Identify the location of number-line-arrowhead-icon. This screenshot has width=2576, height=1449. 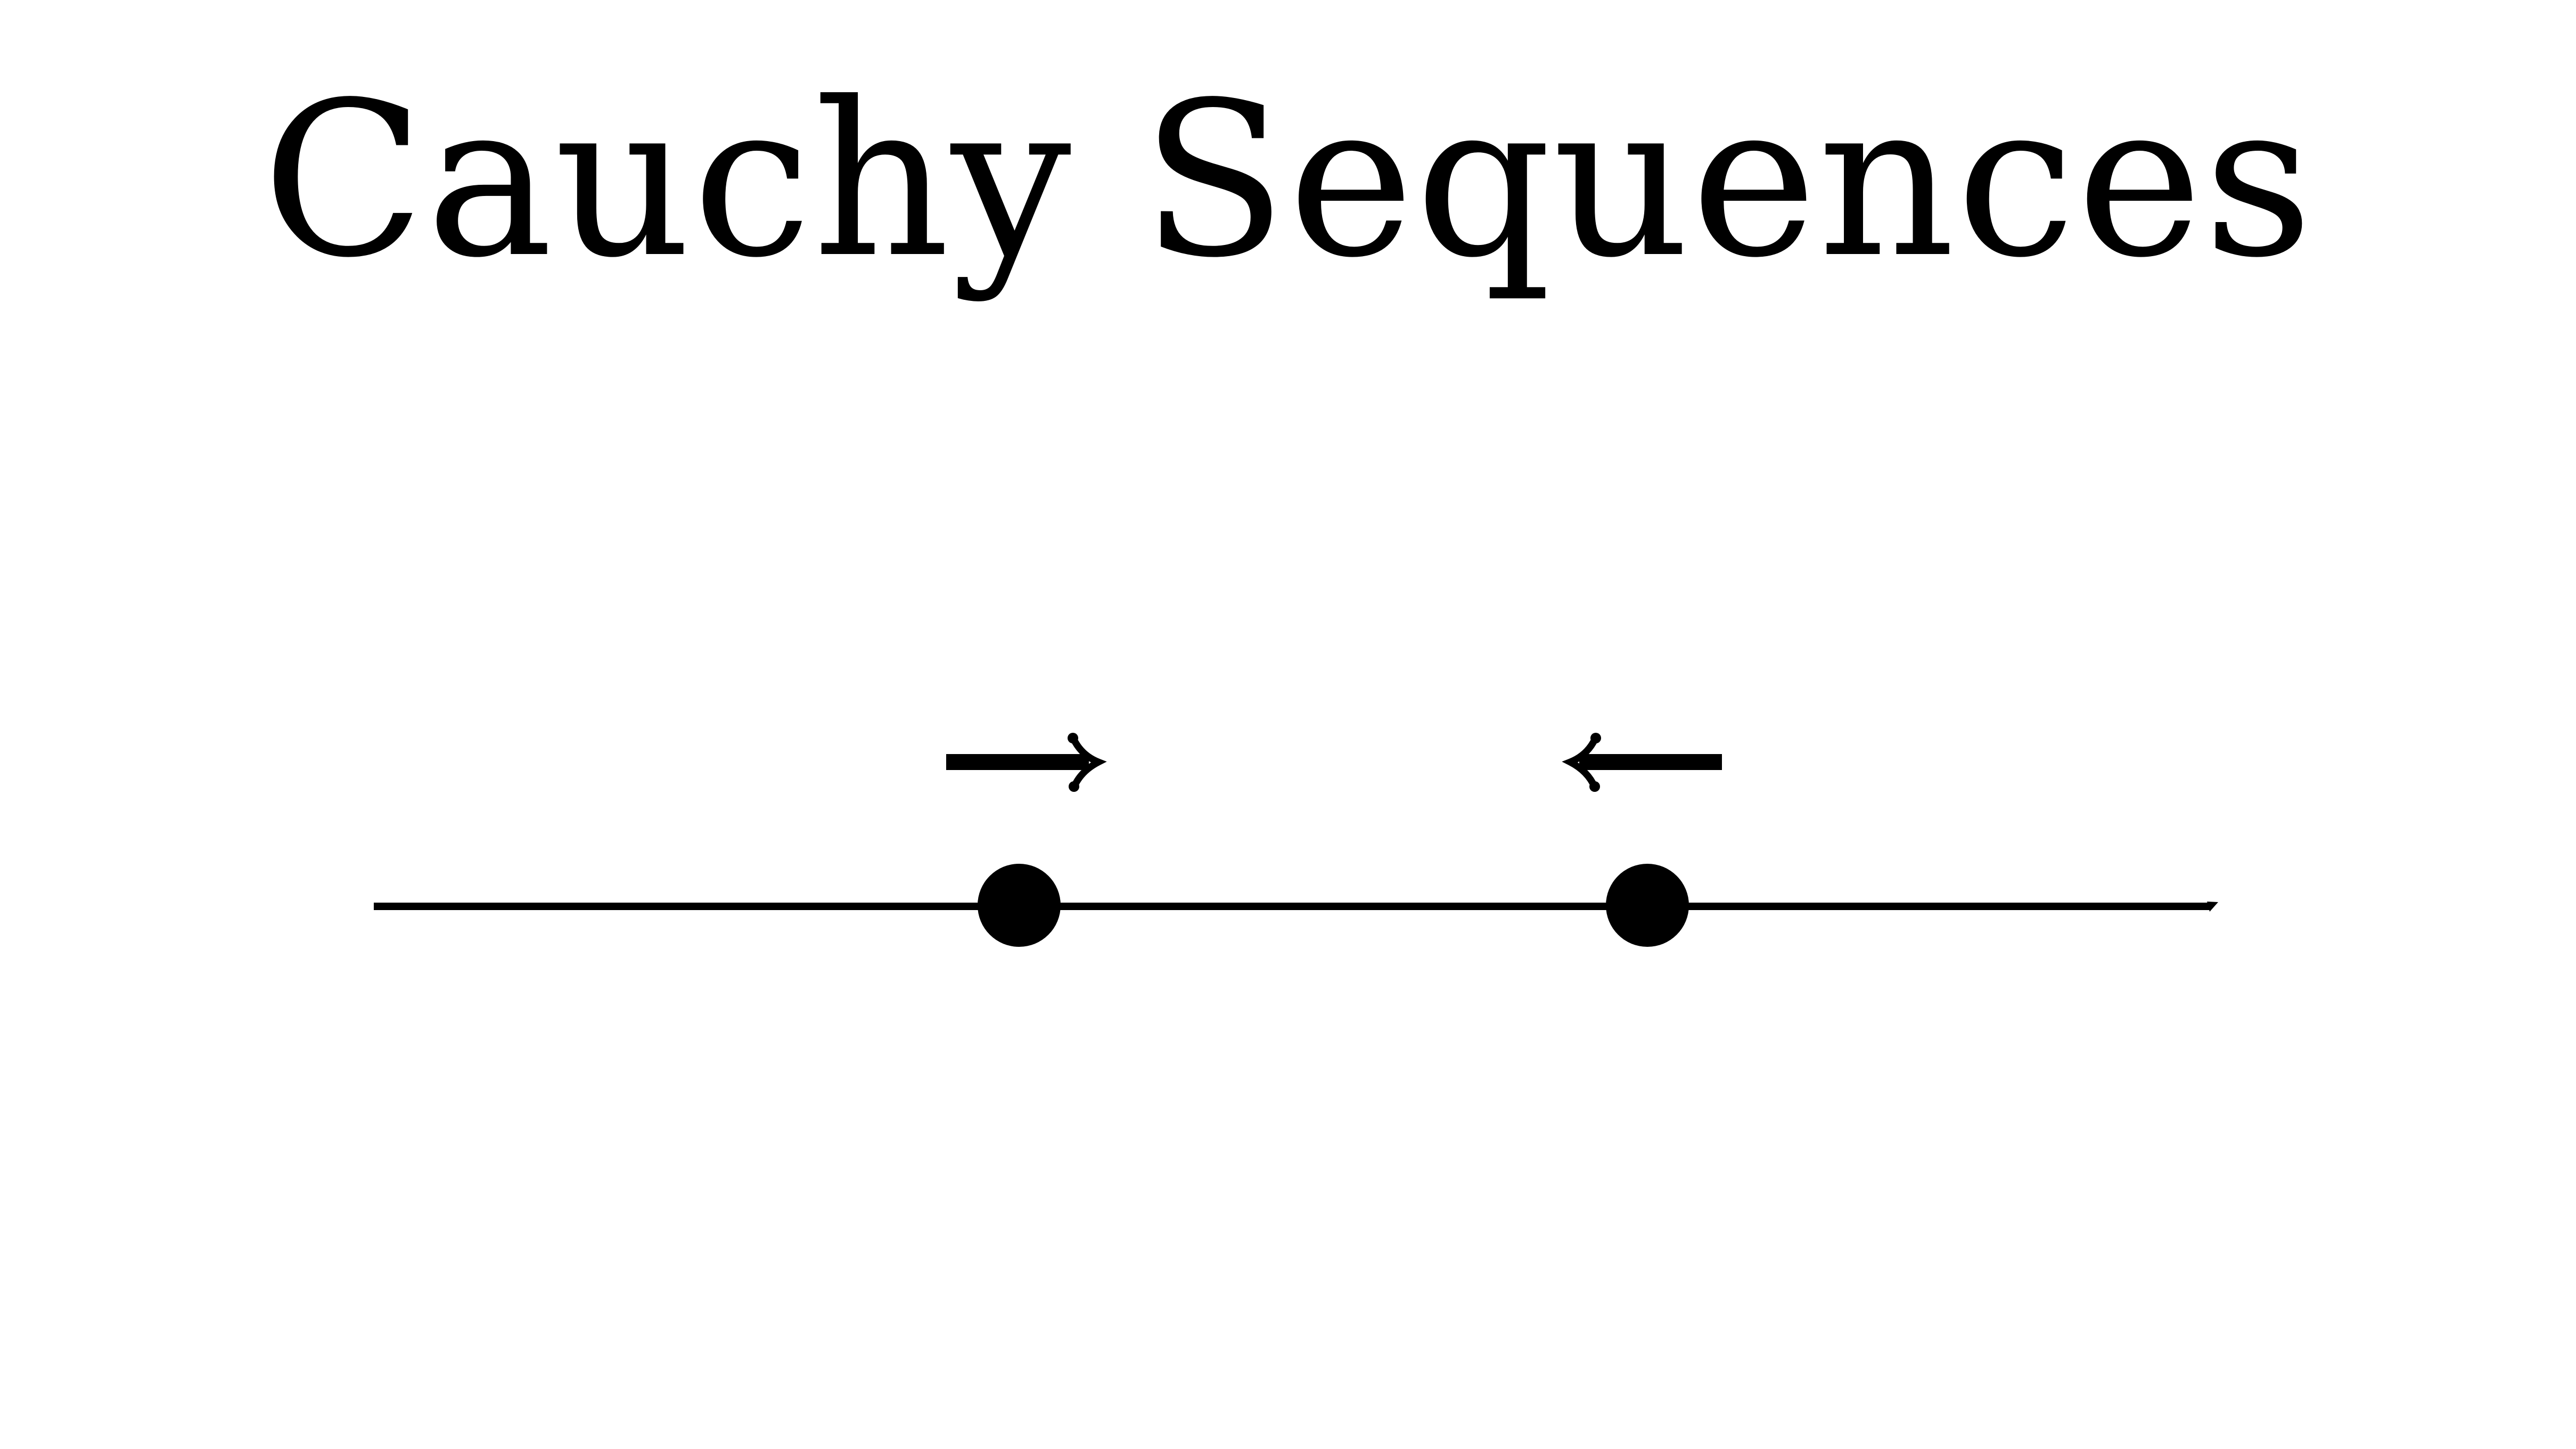
(2212, 907).